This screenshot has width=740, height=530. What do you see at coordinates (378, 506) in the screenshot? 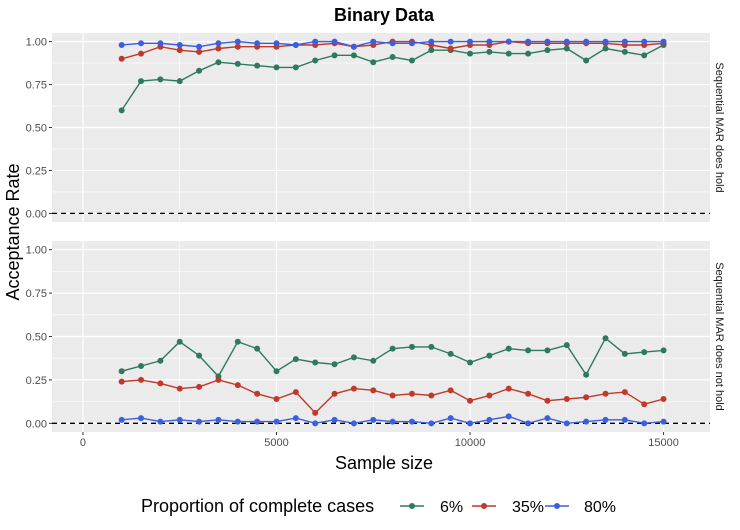
I see `legend: Proportion of complete cases 6% 35% 80%` at bounding box center [378, 506].